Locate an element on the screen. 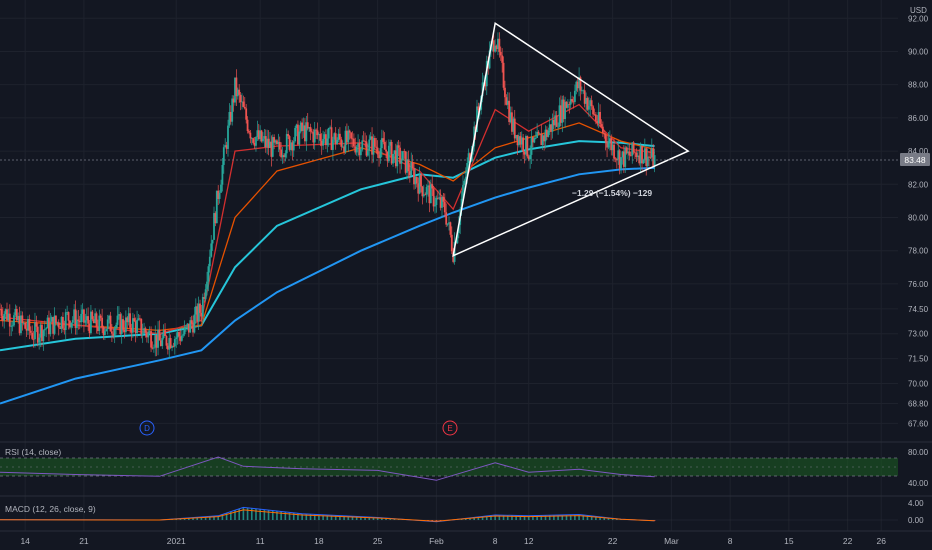  time-axis: 14 21 2021 11 18 25 Feb 8 12 22 Mar 8 15 22 26 is located at coordinates (453, 541).